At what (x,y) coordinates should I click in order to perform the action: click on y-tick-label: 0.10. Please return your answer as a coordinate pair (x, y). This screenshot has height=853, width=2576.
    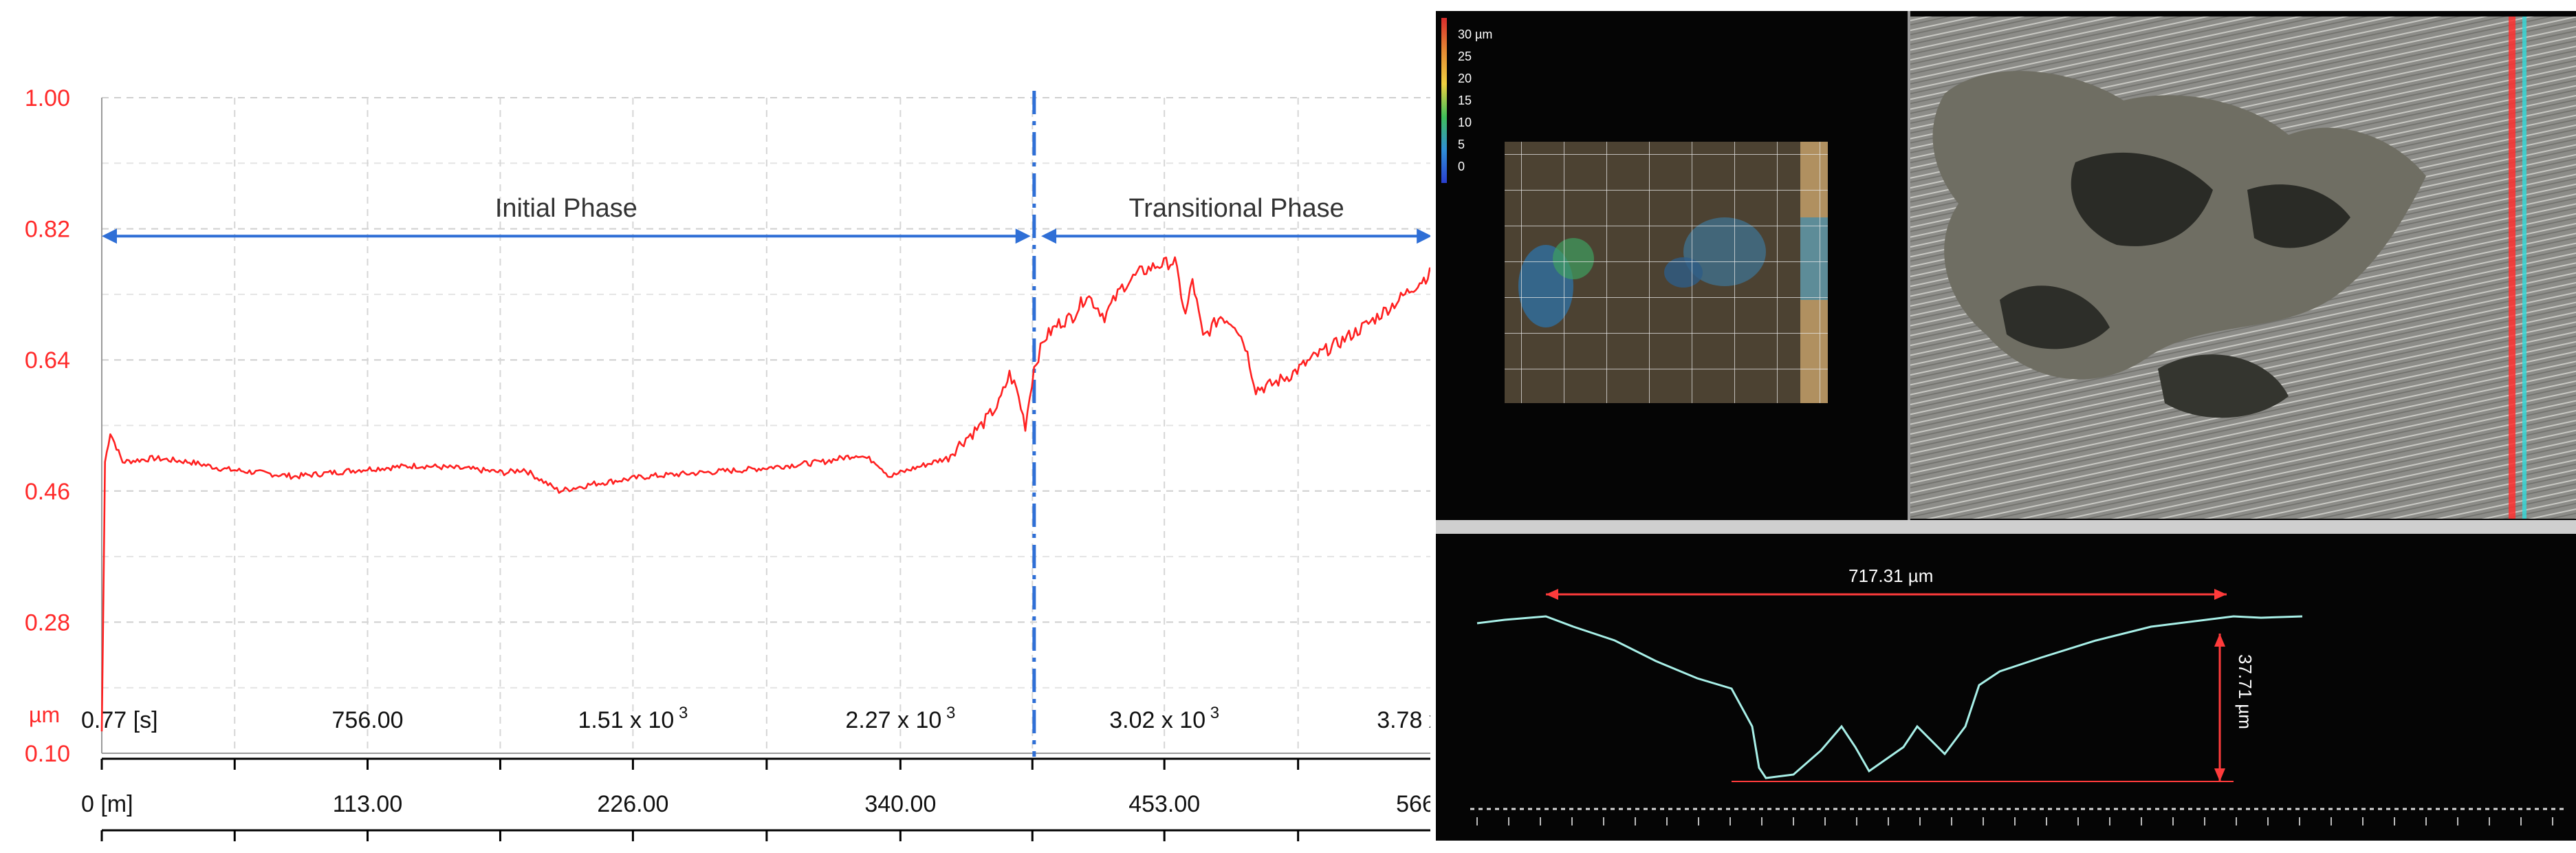
    Looking at the image, I should click on (47, 754).